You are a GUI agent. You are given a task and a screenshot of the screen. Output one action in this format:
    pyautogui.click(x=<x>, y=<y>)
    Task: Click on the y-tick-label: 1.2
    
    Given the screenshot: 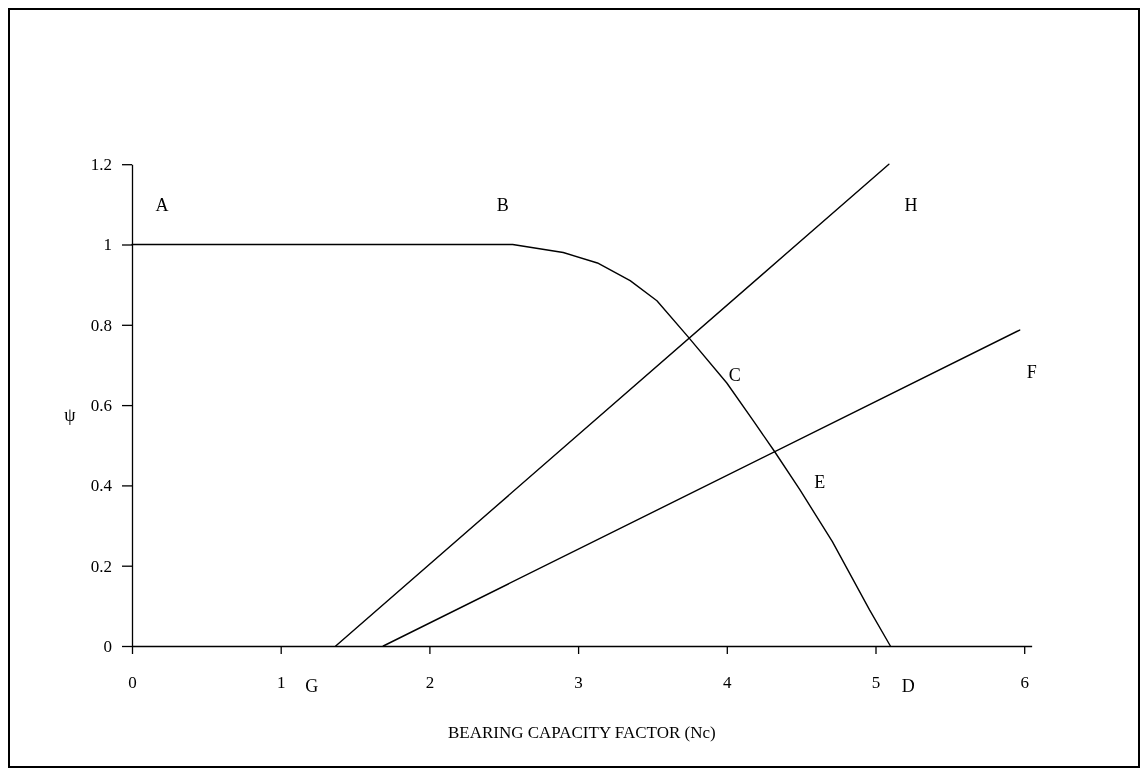 What is the action you would take?
    pyautogui.click(x=101, y=165)
    